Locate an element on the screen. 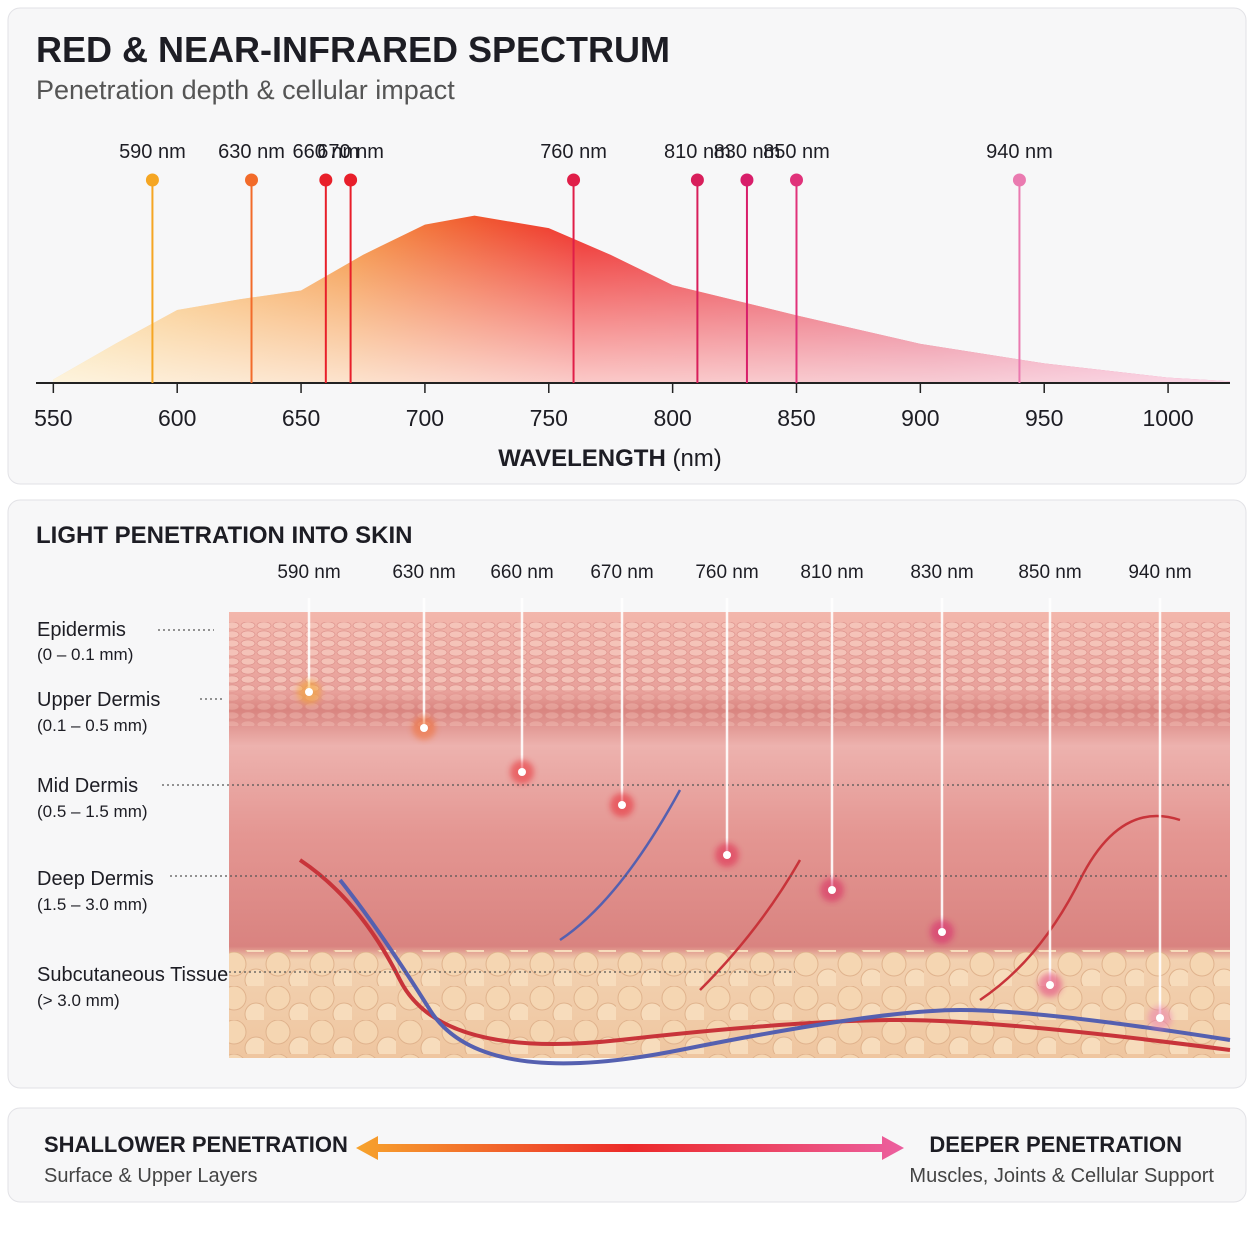 This screenshot has height=1254, width=1254. beam-label: 760 nm is located at coordinates (726, 572).